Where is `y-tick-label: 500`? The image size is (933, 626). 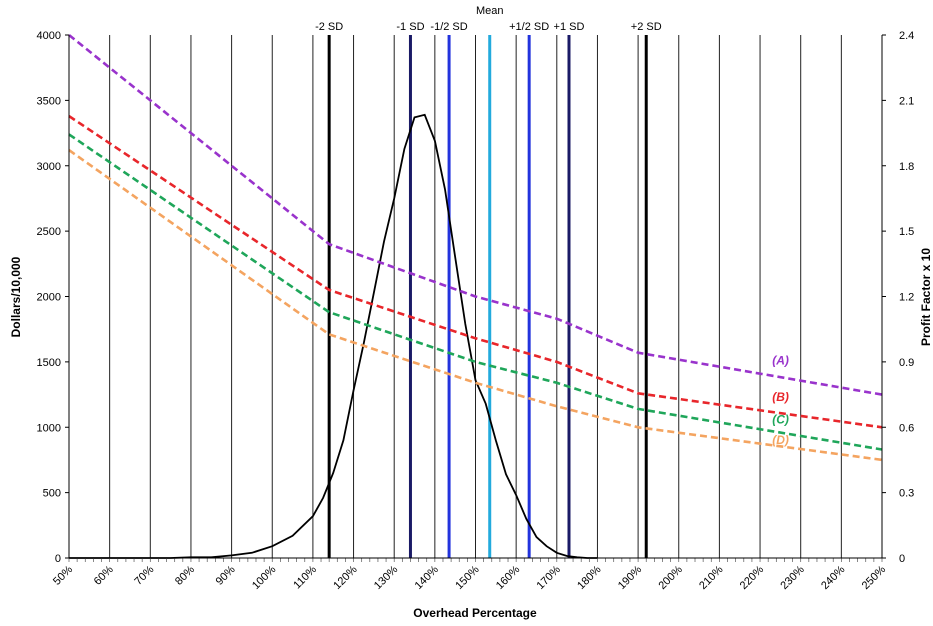
y-tick-label: 500 is located at coordinates (52, 494).